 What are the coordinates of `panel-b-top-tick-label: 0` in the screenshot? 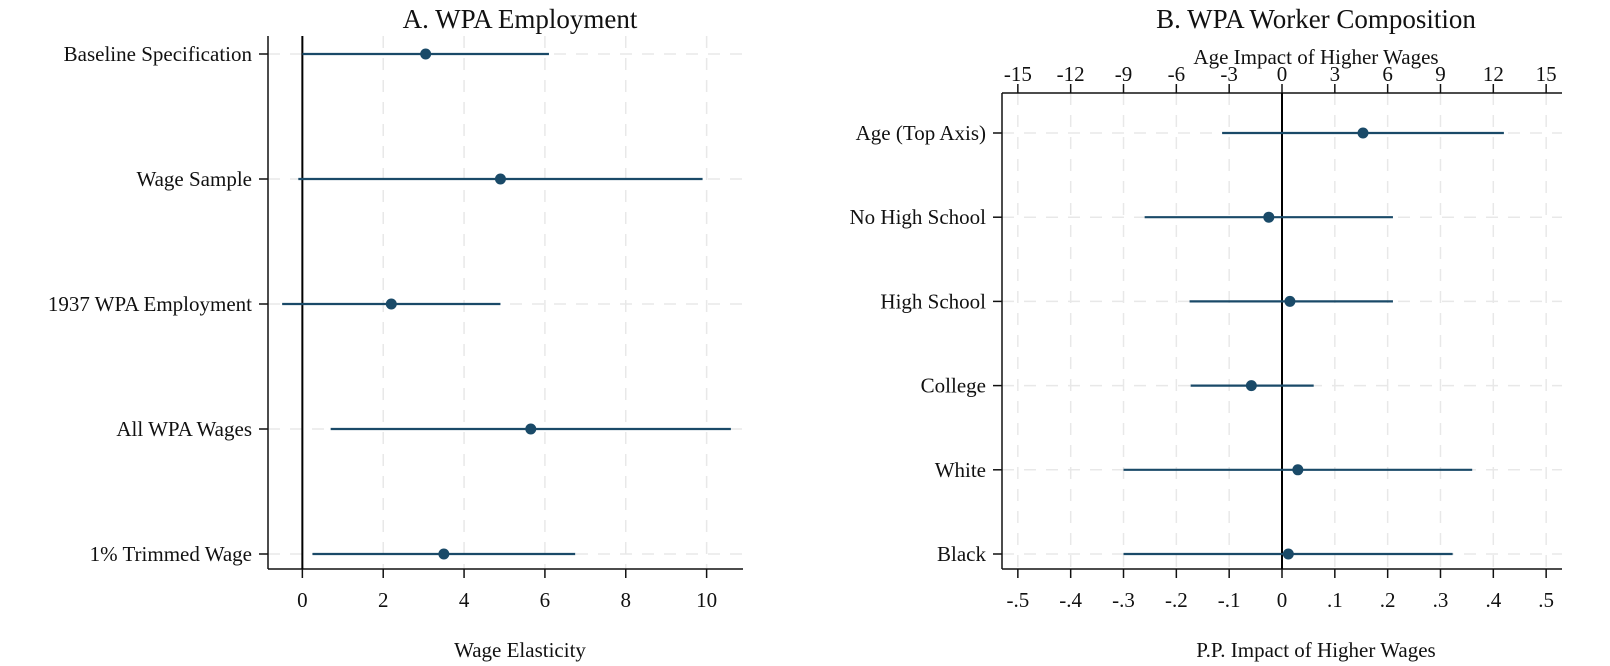 It's located at (1282, 74).